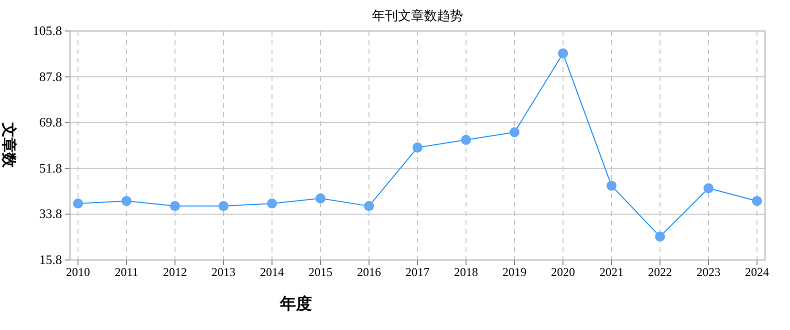 This screenshot has height=330, width=790. Describe the element at coordinates (563, 272) in the screenshot. I see `x-tick-label: 2020` at that location.